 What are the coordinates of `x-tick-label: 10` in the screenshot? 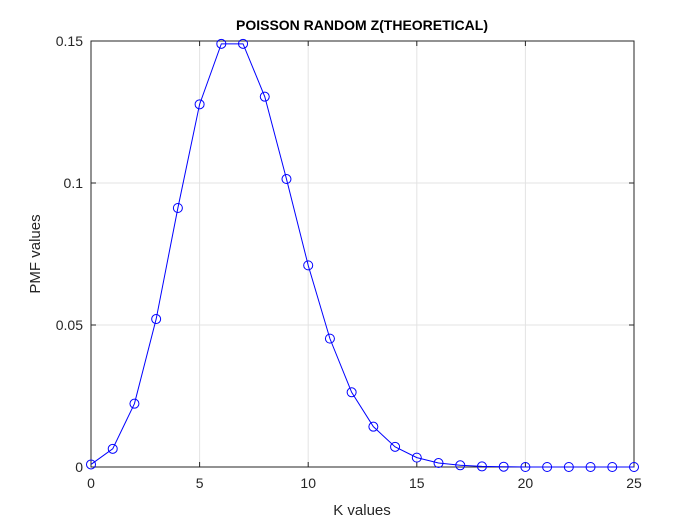 It's located at (308, 483).